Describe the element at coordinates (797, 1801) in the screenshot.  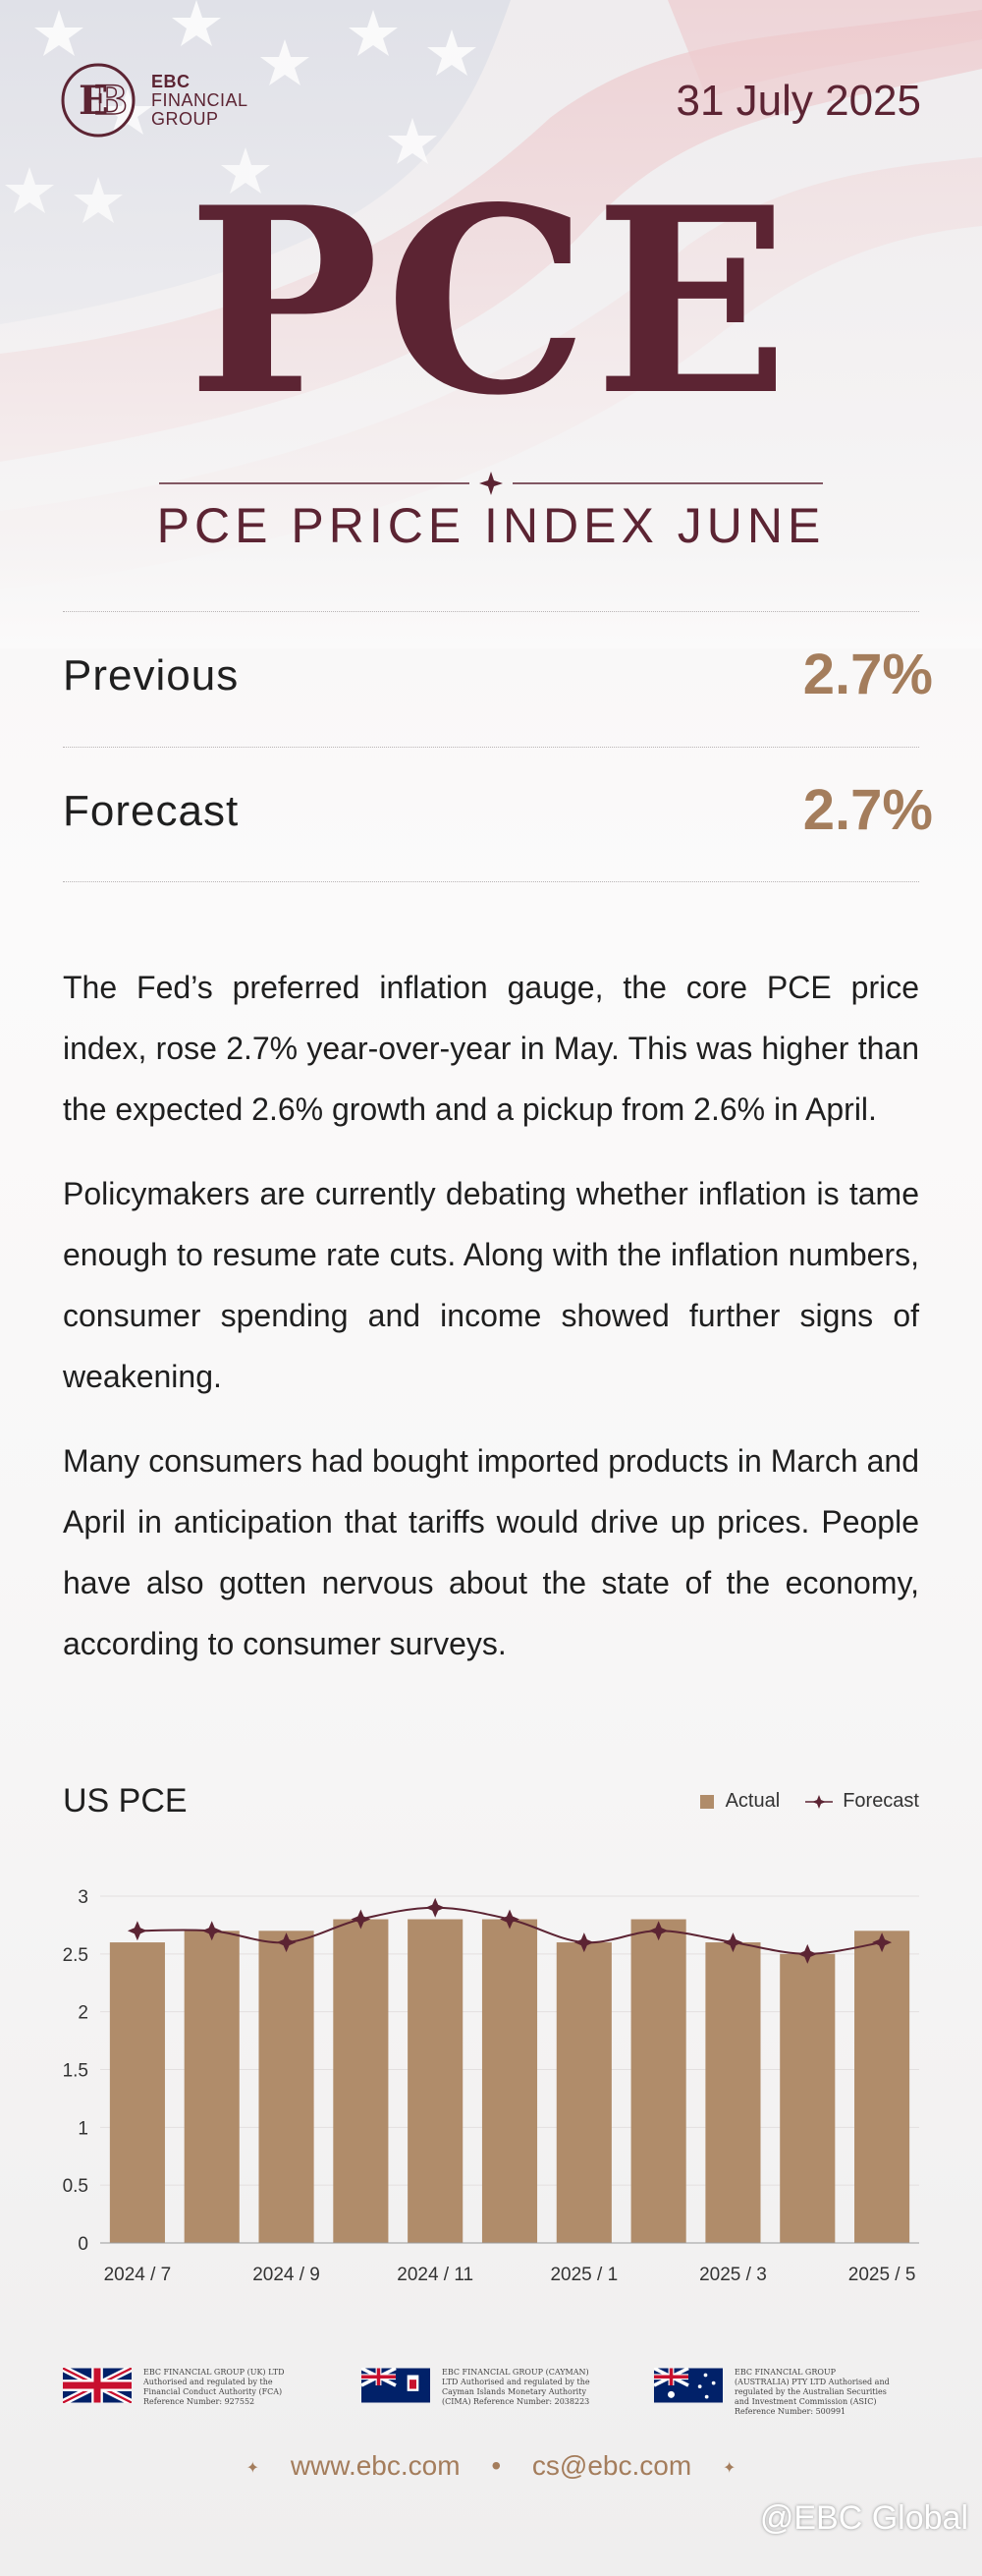
I see `chart-legend: Actual Forecast` at that location.